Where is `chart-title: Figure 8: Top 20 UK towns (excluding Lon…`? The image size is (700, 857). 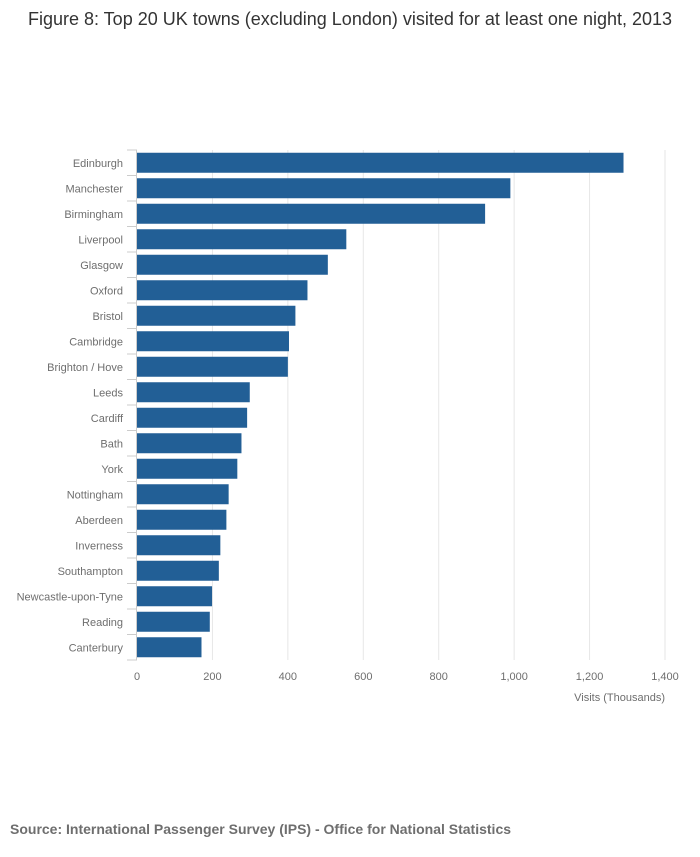
chart-title: Figure 8: Top 20 UK towns (excluding Lon… is located at coordinates (350, 19).